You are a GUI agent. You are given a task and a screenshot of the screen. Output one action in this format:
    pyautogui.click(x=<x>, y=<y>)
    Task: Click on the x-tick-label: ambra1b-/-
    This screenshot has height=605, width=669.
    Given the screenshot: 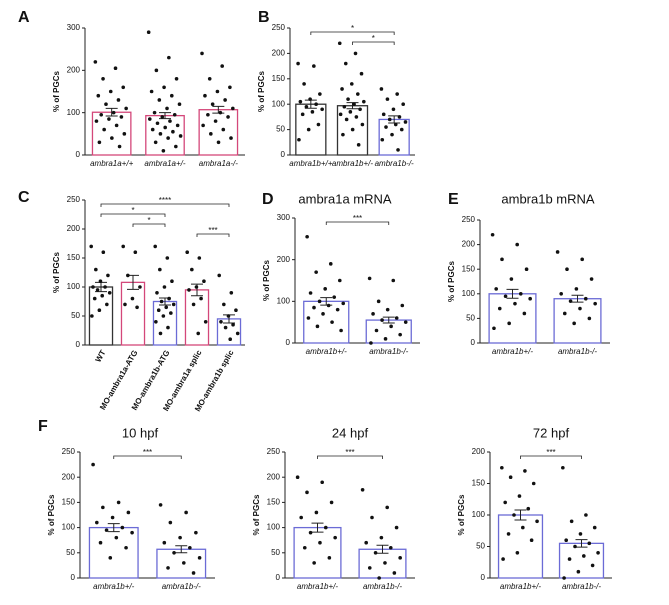 What is the action you would take?
    pyautogui.click(x=388, y=351)
    